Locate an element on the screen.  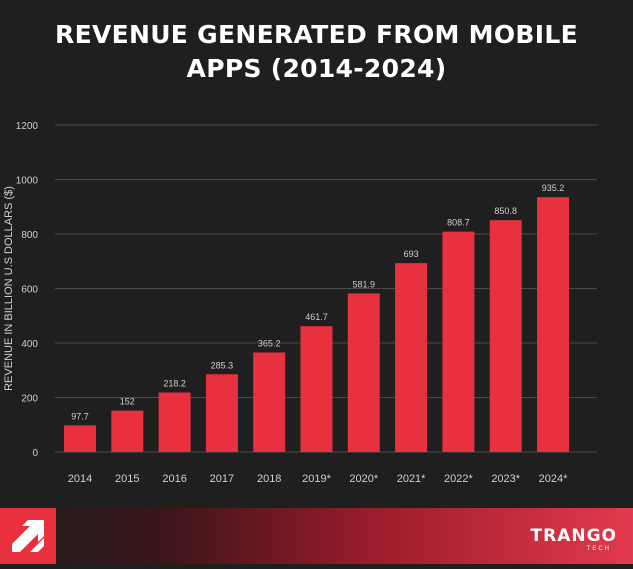
y-tick-label: 200 is located at coordinates (29, 399).